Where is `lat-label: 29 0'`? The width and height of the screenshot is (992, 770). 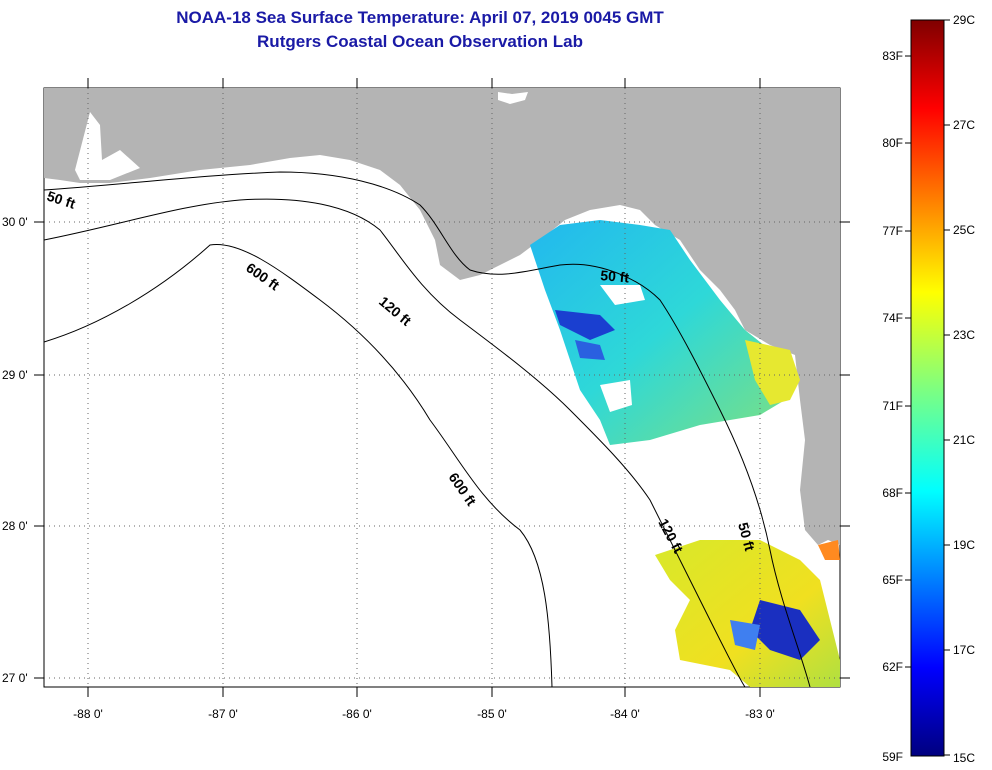 lat-label: 29 0' is located at coordinates (15, 375).